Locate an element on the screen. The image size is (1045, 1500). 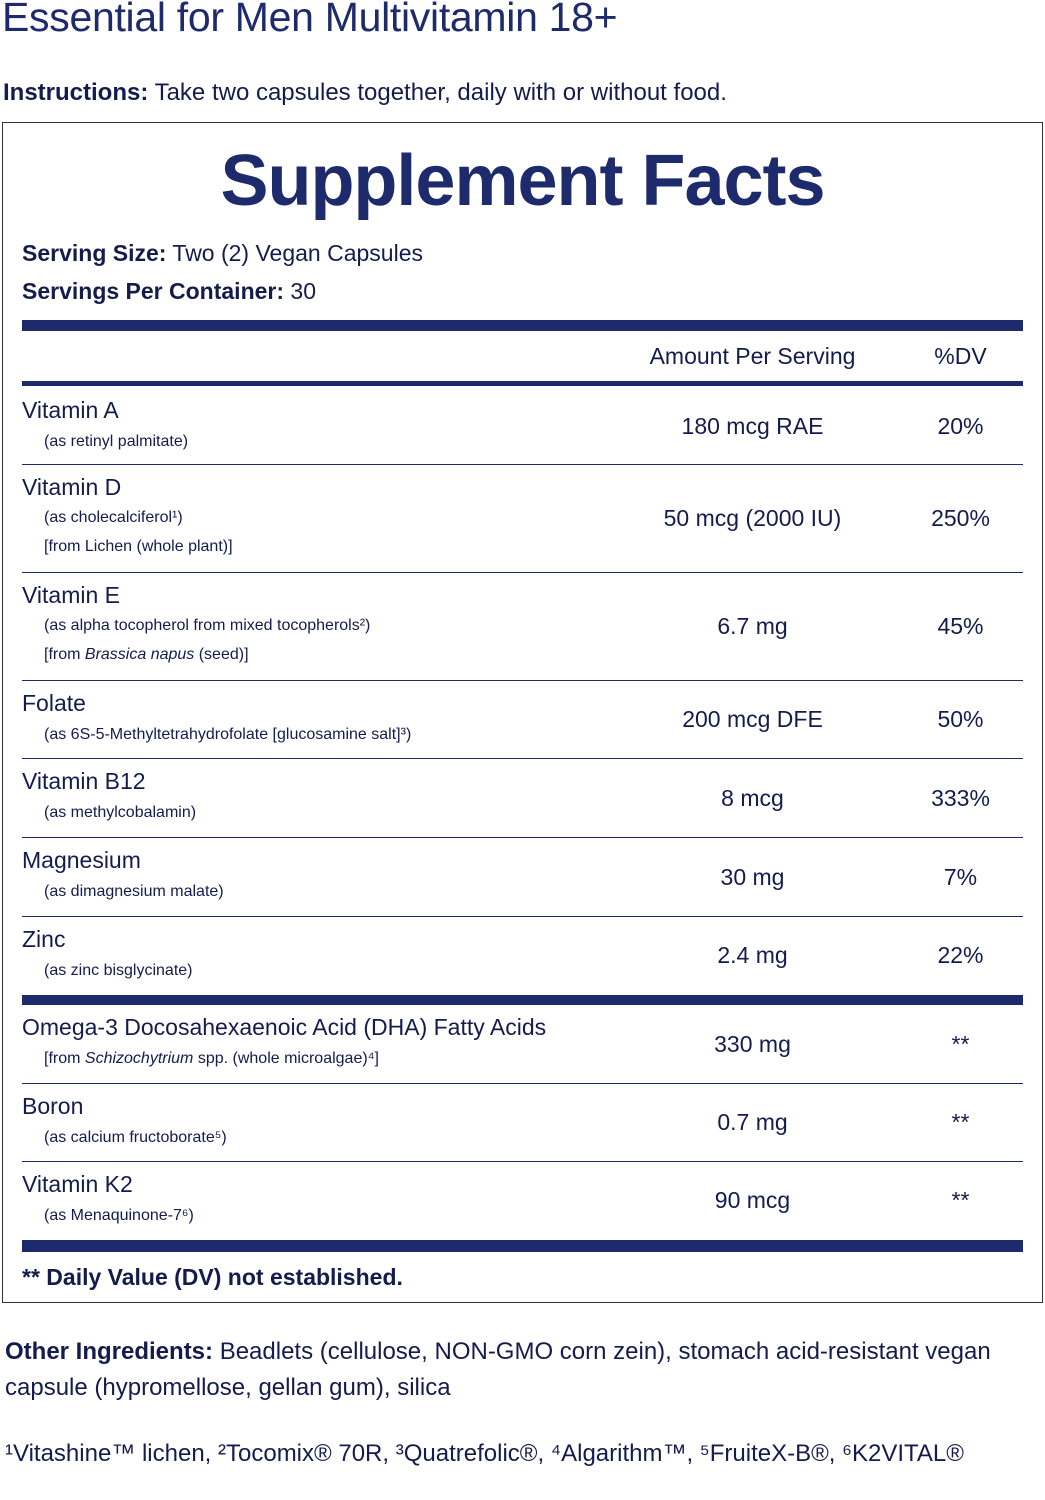
nutrient-source: (as Menaquinone-7⁶) is located at coordinates (119, 1215).